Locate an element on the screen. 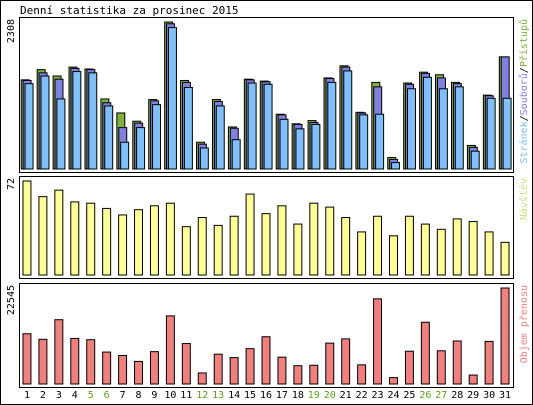 The height and width of the screenshot is (405, 533). x-tick-label: 16 is located at coordinates (266, 395).